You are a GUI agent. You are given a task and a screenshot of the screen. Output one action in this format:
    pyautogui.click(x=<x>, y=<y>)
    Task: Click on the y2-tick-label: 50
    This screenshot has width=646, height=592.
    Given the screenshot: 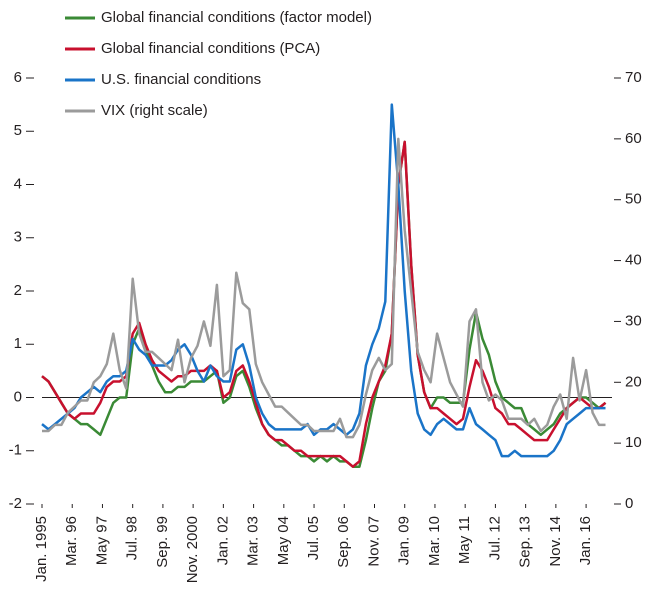 What is the action you would take?
    pyautogui.click(x=633, y=199)
    